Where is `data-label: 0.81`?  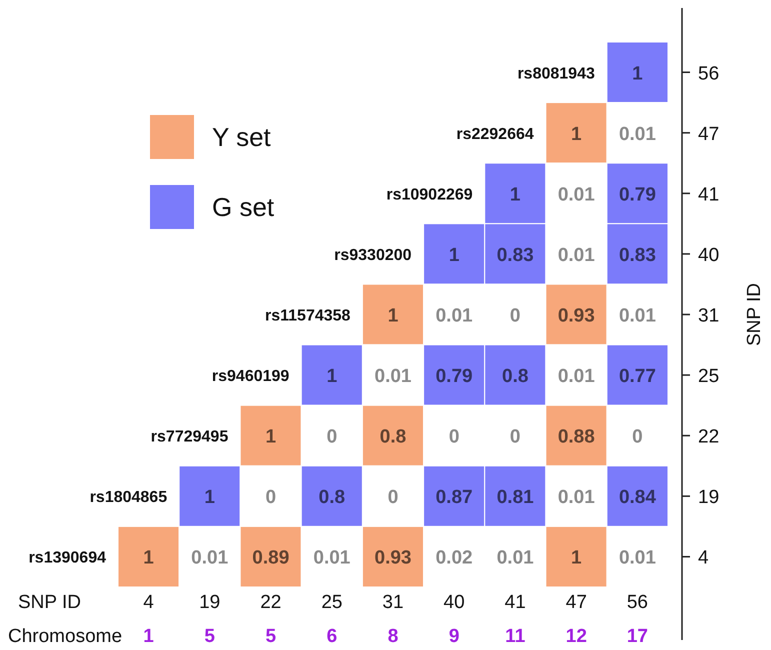 data-label: 0.81 is located at coordinates (515, 497).